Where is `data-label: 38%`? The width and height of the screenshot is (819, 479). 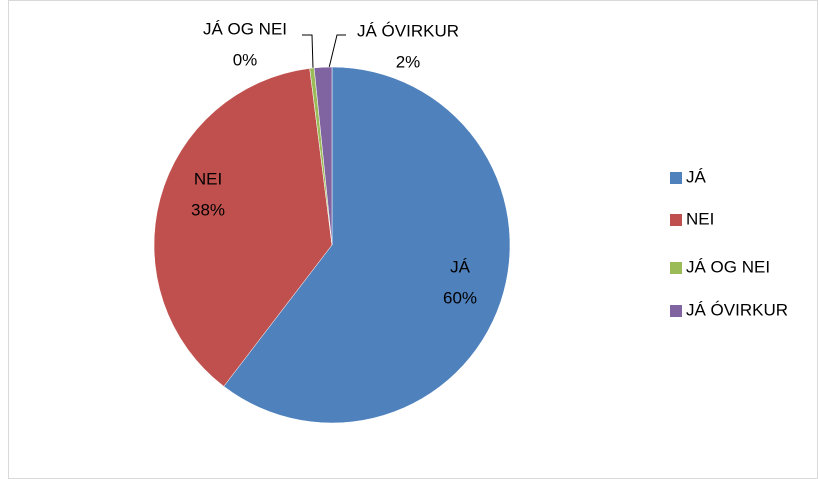
data-label: 38% is located at coordinates (208, 209).